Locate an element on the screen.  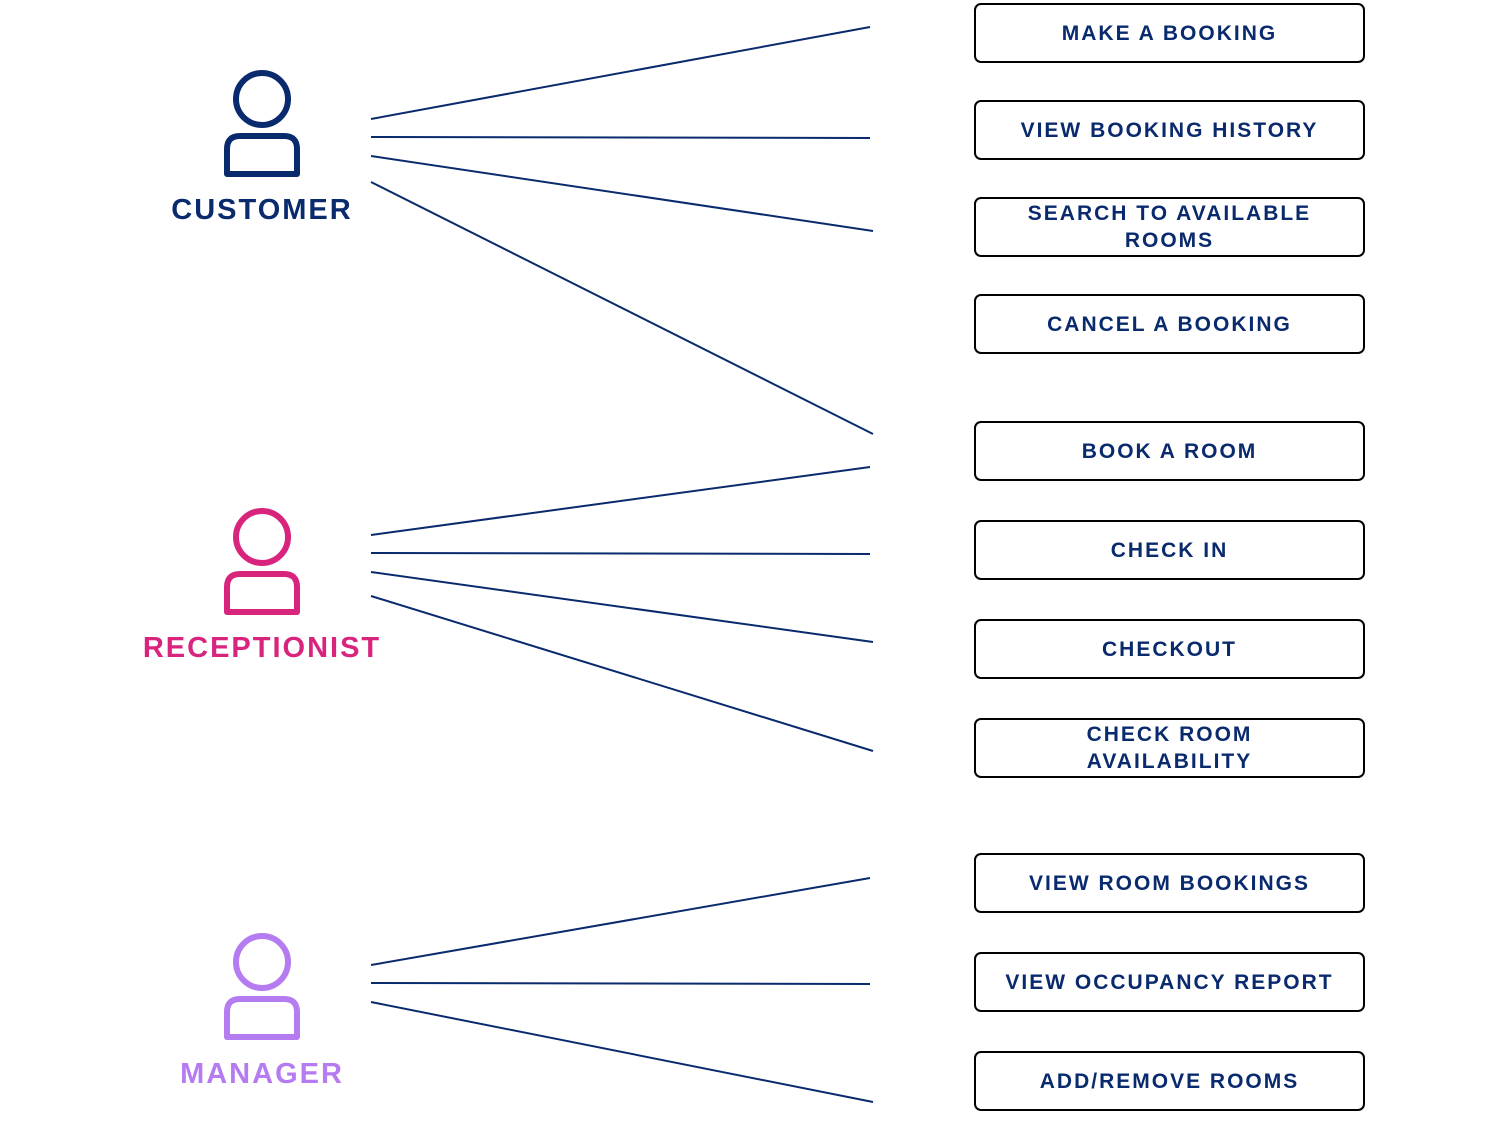
link-customer-view-booking-history is located at coordinates (620, 137).